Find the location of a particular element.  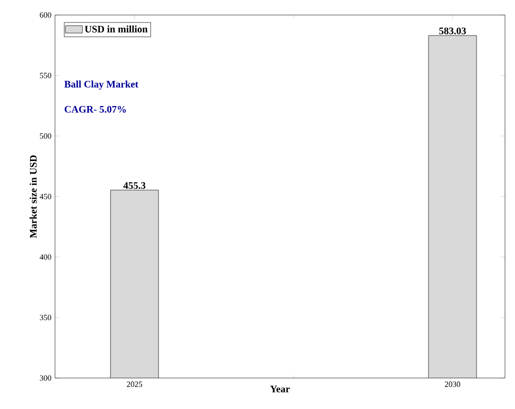

data-label: 455.3 is located at coordinates (134, 185).